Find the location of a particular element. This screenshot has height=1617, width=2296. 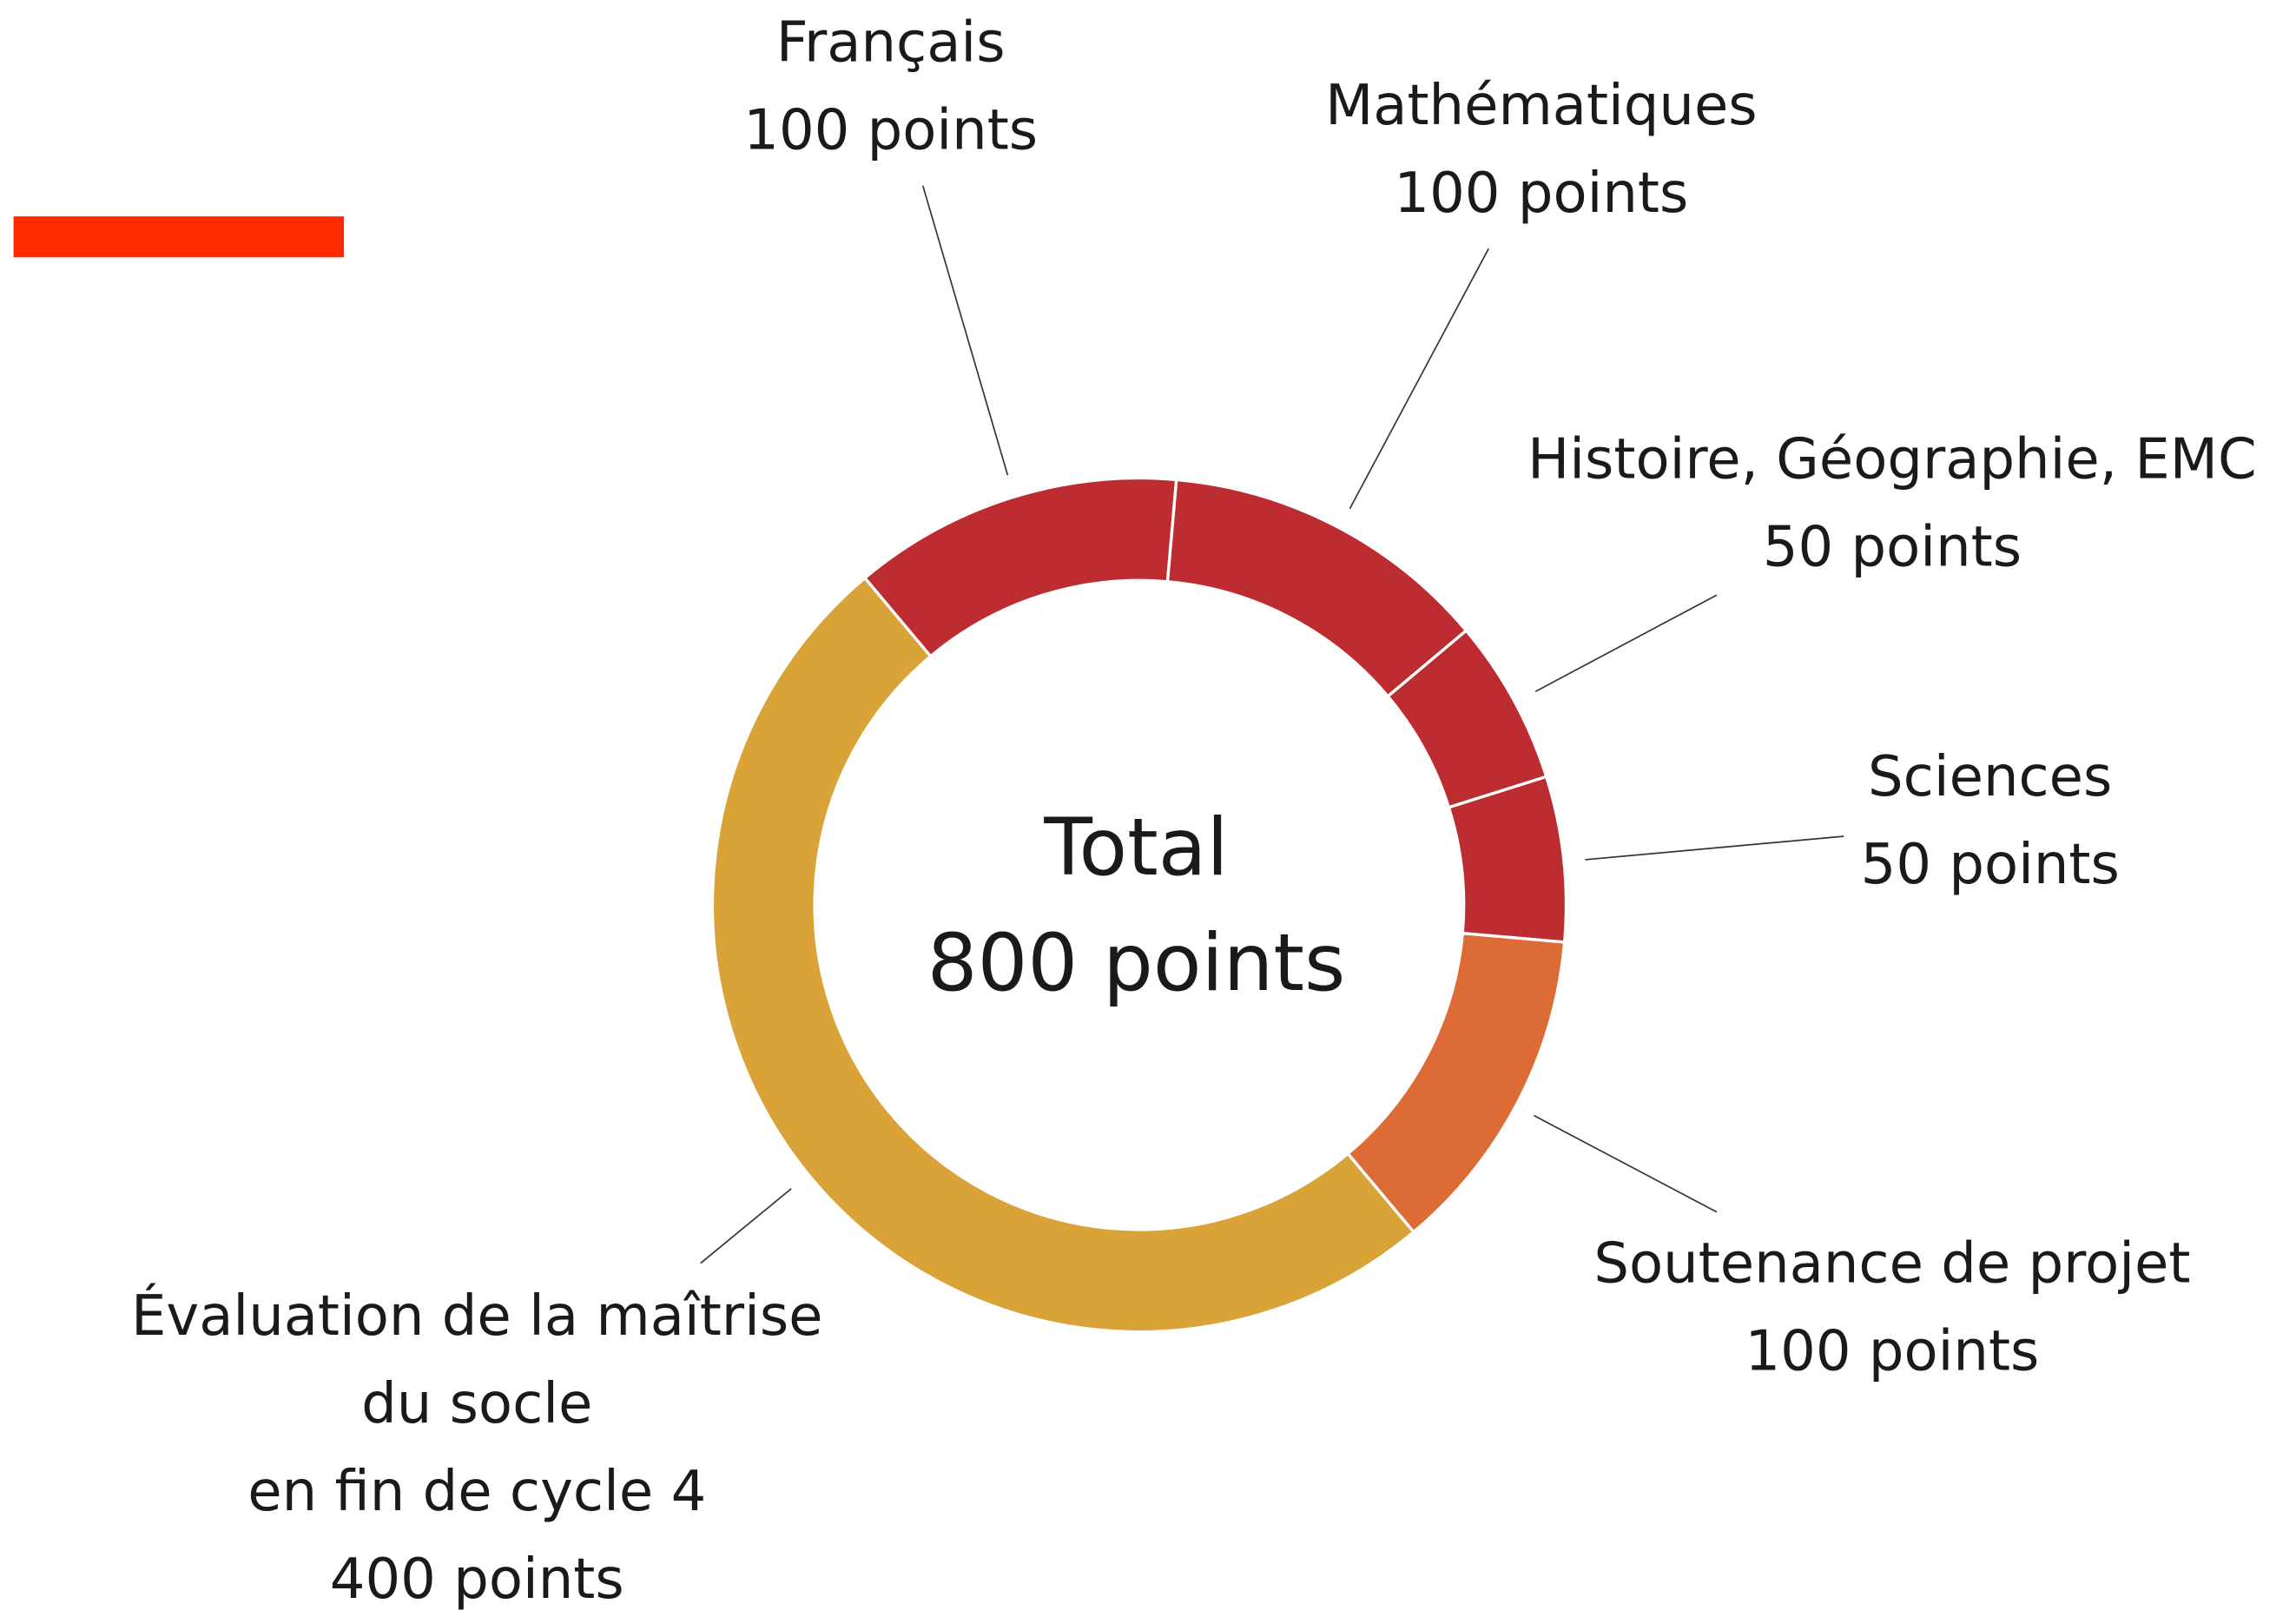

label-line: du socle is located at coordinates (477, 1404).